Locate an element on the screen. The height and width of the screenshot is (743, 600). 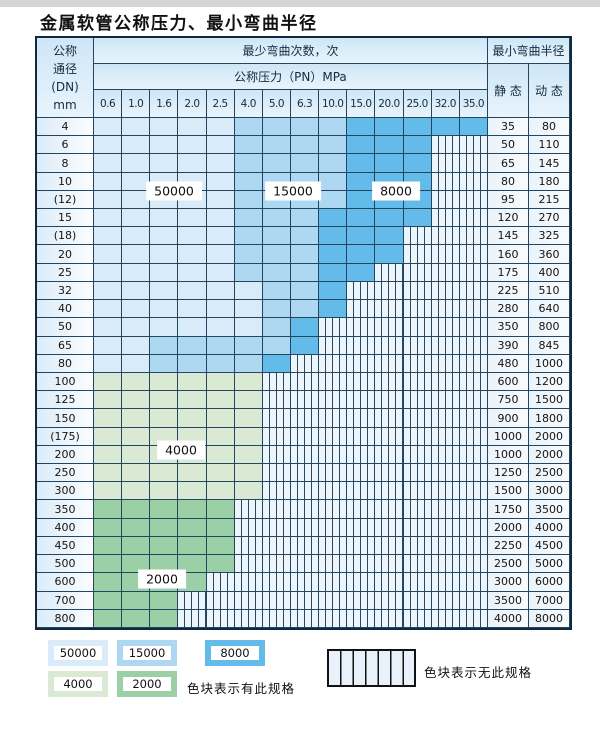
dn-cell: 800 is located at coordinates (65, 618).